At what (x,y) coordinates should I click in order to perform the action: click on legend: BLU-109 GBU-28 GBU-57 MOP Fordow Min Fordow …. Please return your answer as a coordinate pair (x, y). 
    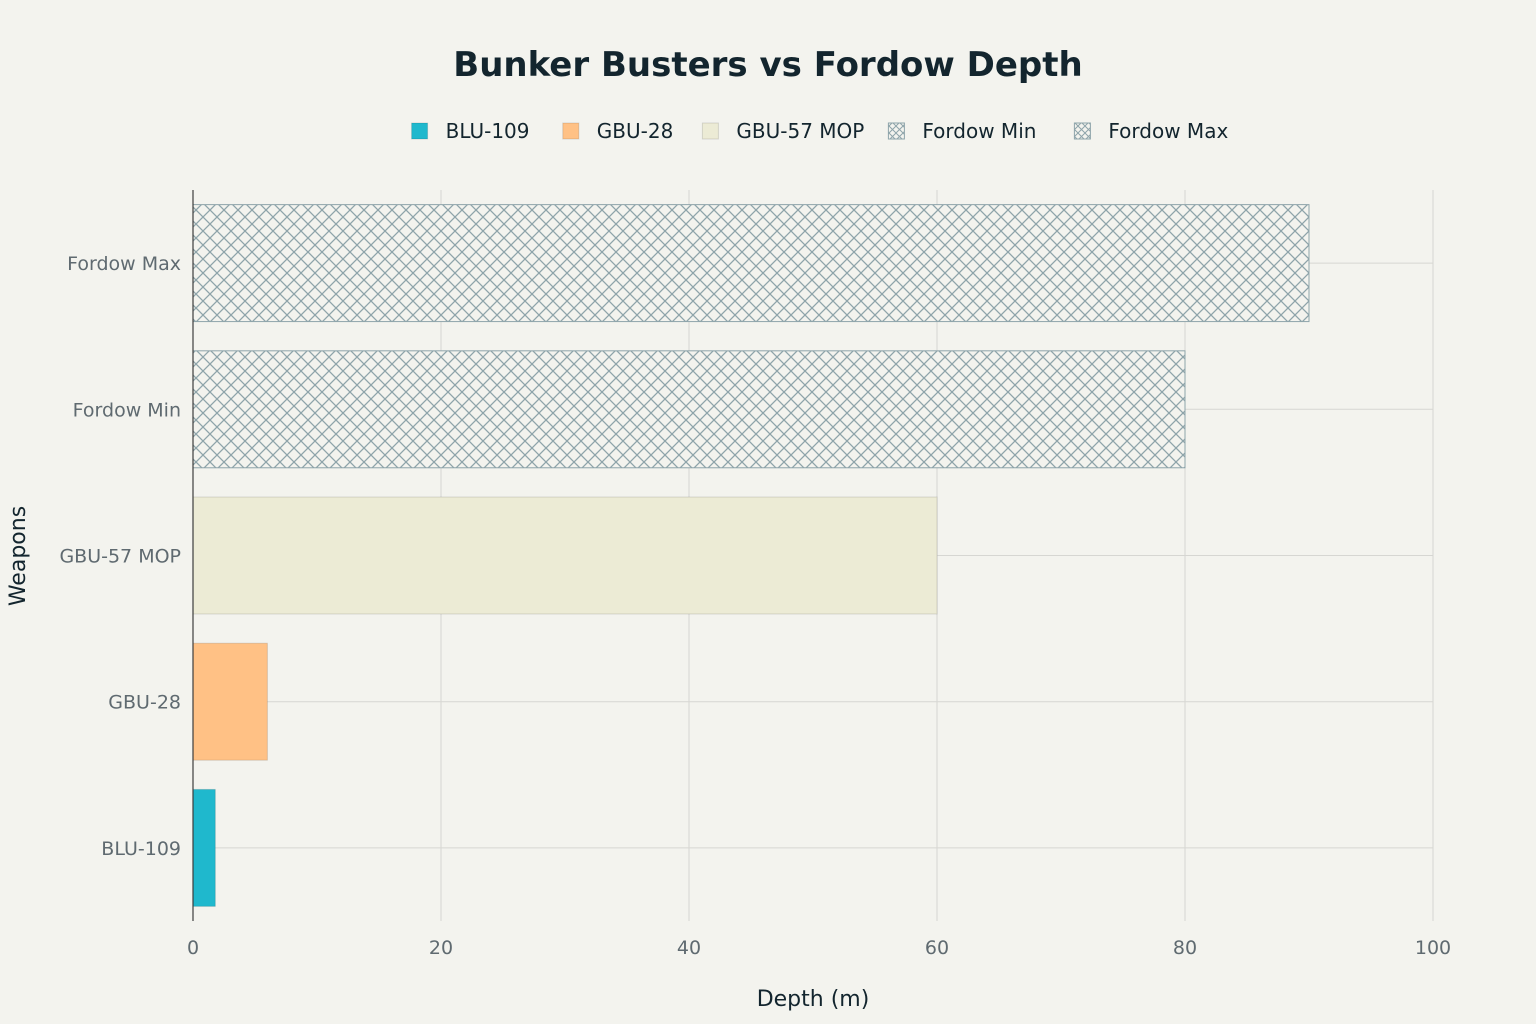
    Looking at the image, I should click on (819, 131).